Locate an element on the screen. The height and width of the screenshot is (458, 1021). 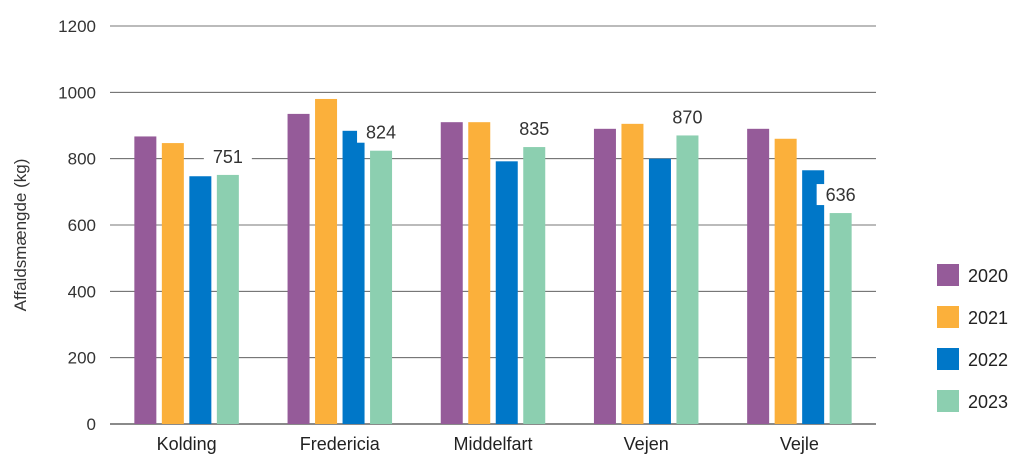
bar-vejen-2022 is located at coordinates (660, 291).